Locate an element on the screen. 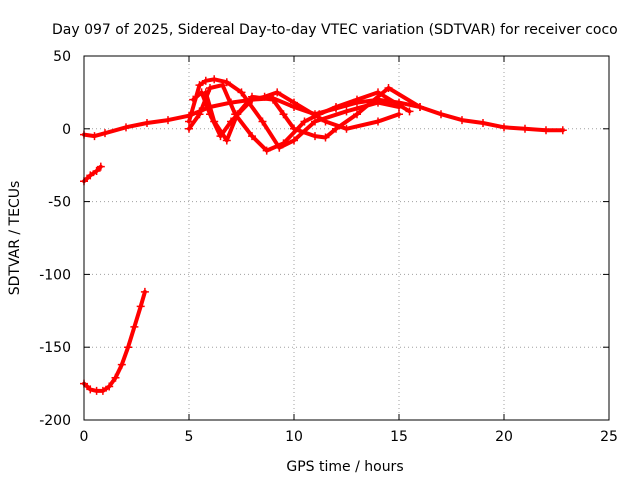 Image resolution: width=640 pixels, height=480 pixels. y-tick-label: -150 is located at coordinates (55, 348).